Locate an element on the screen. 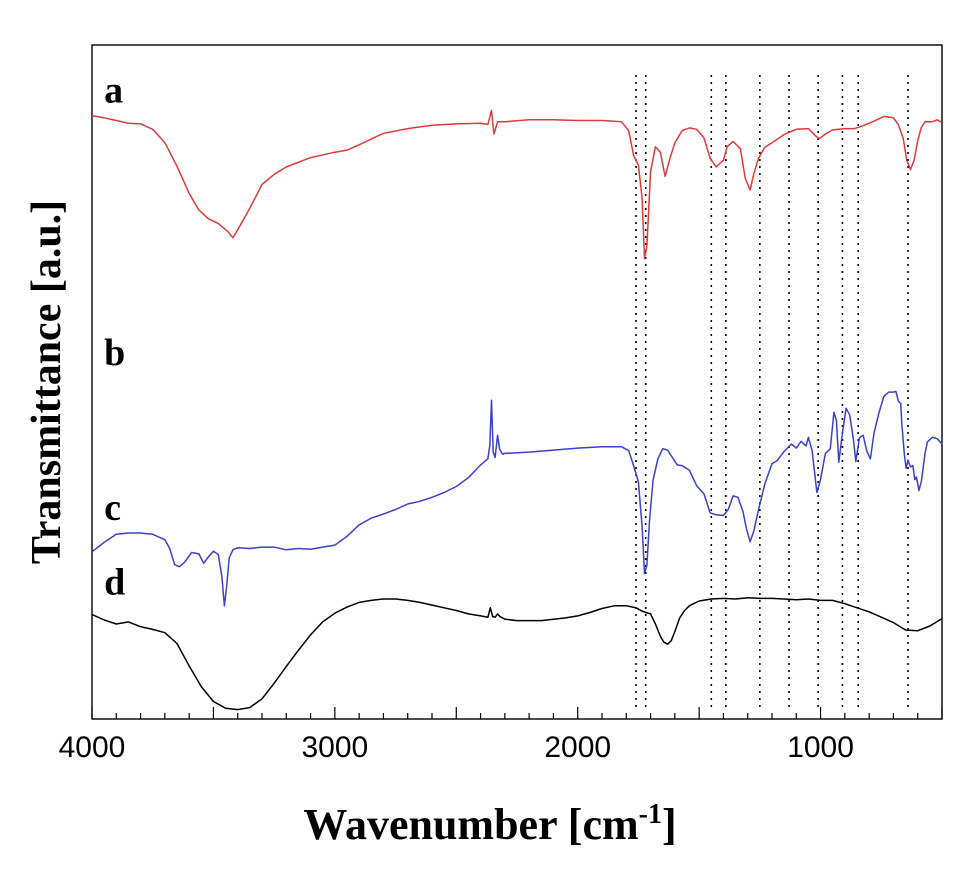 The height and width of the screenshot is (870, 975). x-tick-label: 4000 is located at coordinates (92, 747).